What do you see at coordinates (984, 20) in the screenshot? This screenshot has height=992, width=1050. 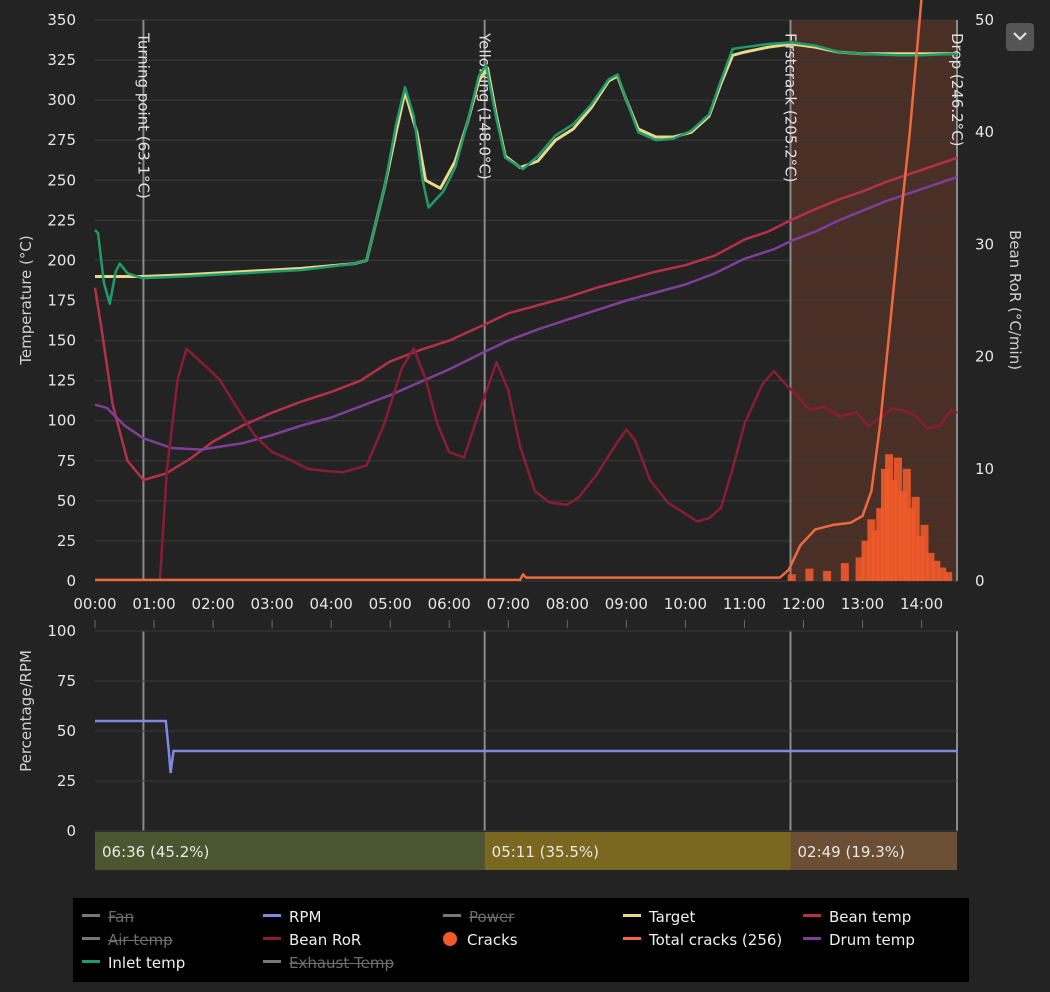 I see `y-right-tick-label: 50` at bounding box center [984, 20].